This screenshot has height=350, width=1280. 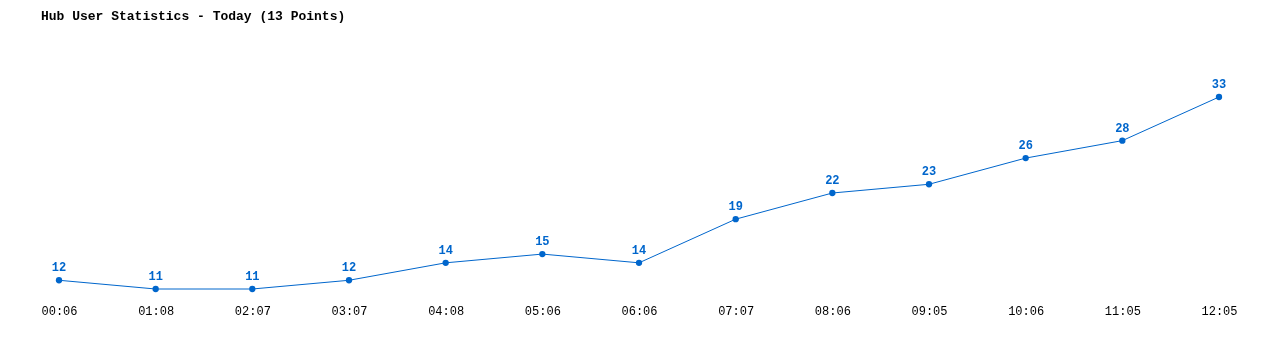 What do you see at coordinates (156, 311) in the screenshot?
I see `x-tick-label: 01:08` at bounding box center [156, 311].